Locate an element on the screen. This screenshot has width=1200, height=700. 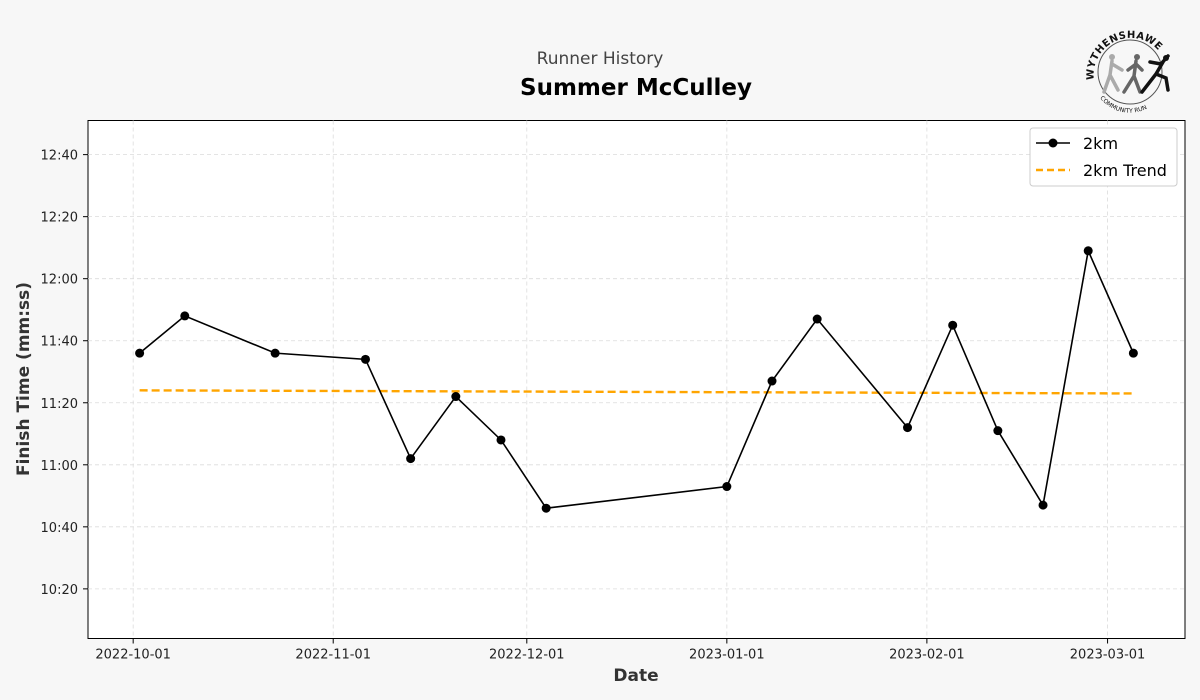
y-axis-label: Finish Time (mm:ss) is located at coordinates (24, 379).